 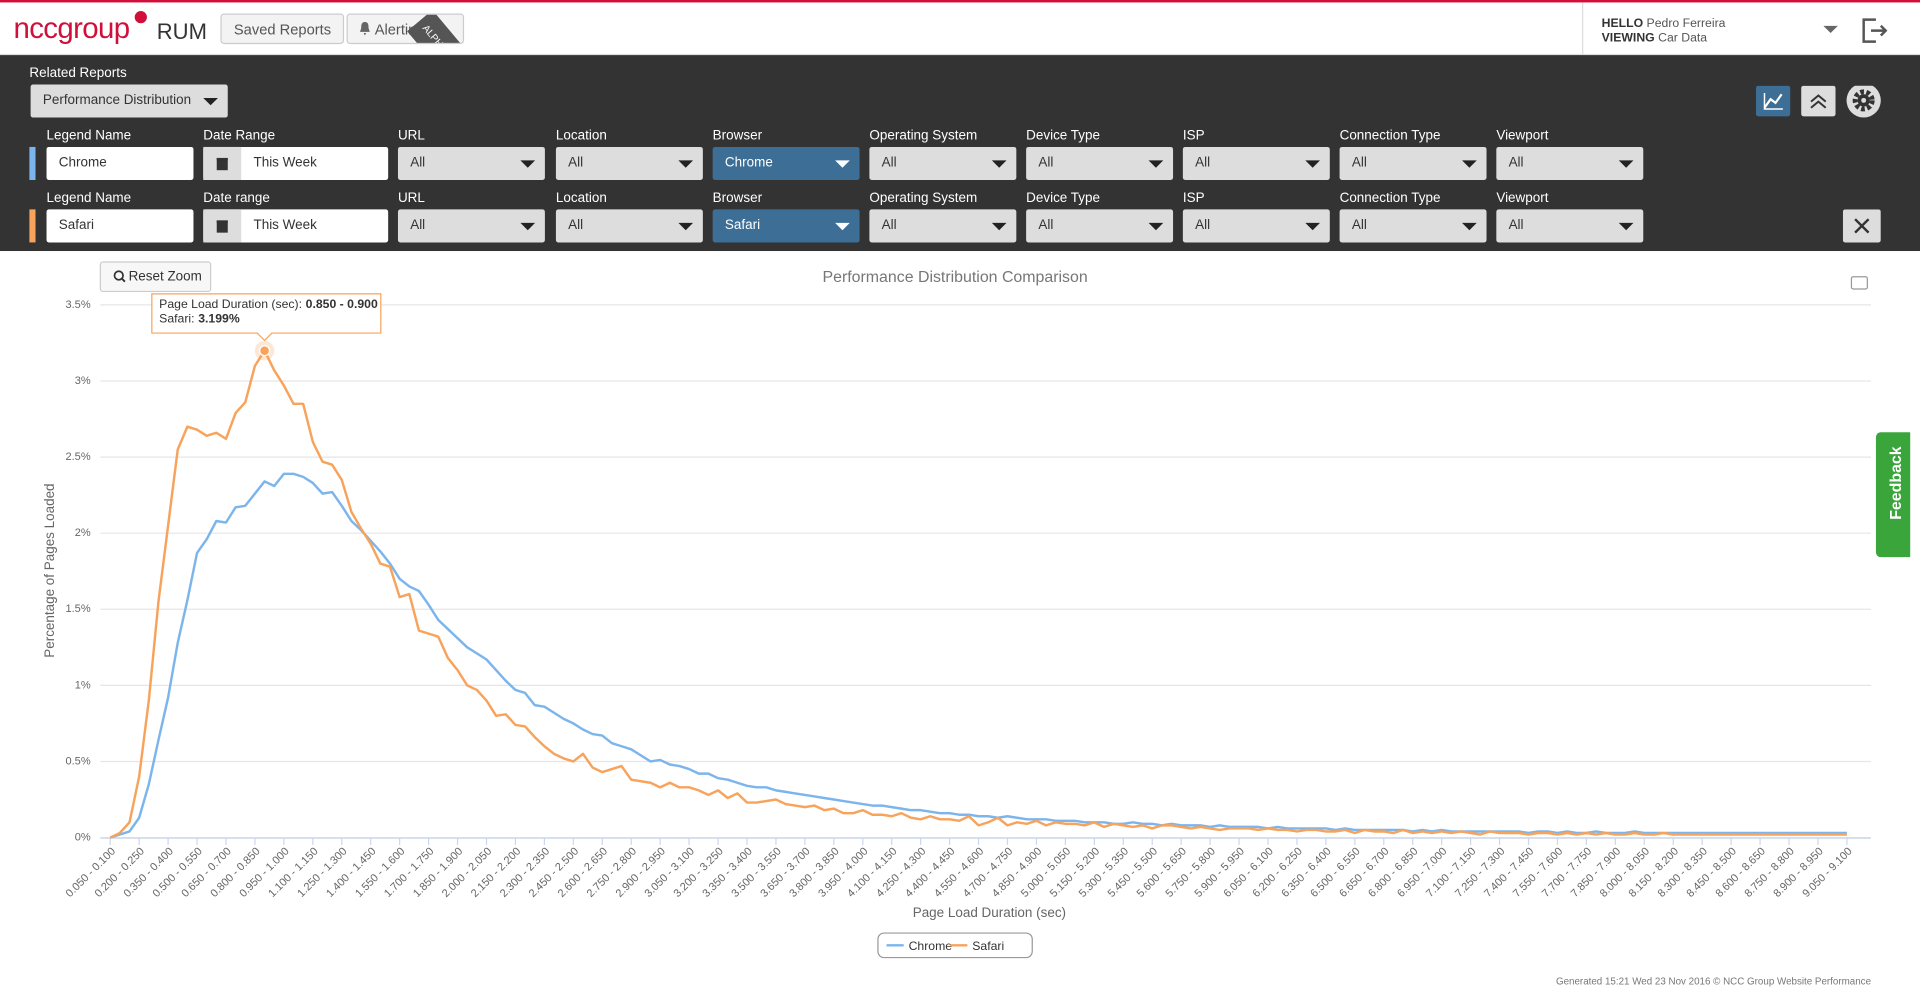 What do you see at coordinates (120, 226) in the screenshot?
I see `legend-name-input: Safari` at bounding box center [120, 226].